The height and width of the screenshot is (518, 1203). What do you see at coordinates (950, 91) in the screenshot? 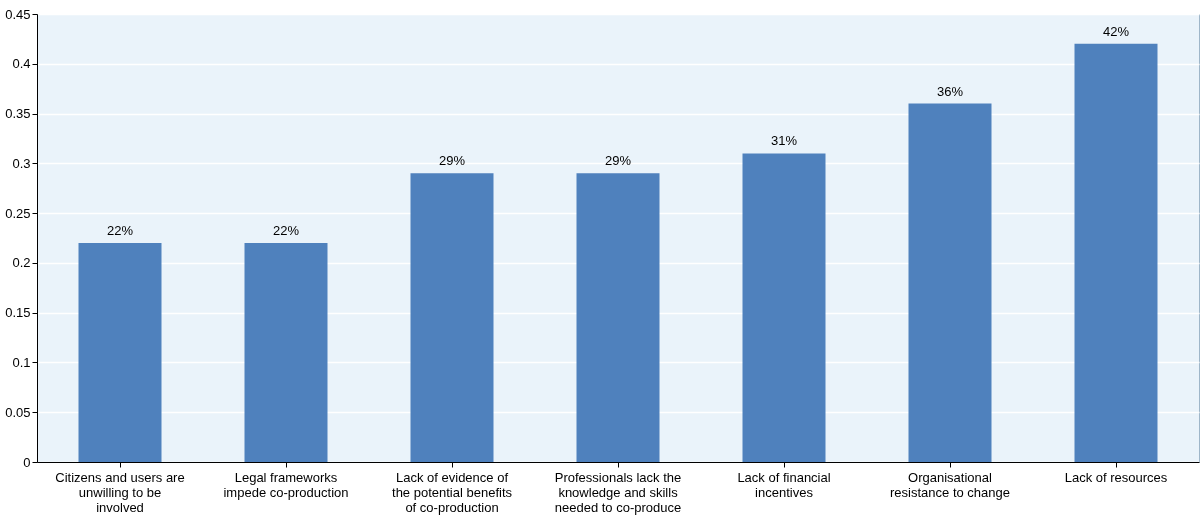
I see `data-label: 36%` at bounding box center [950, 91].